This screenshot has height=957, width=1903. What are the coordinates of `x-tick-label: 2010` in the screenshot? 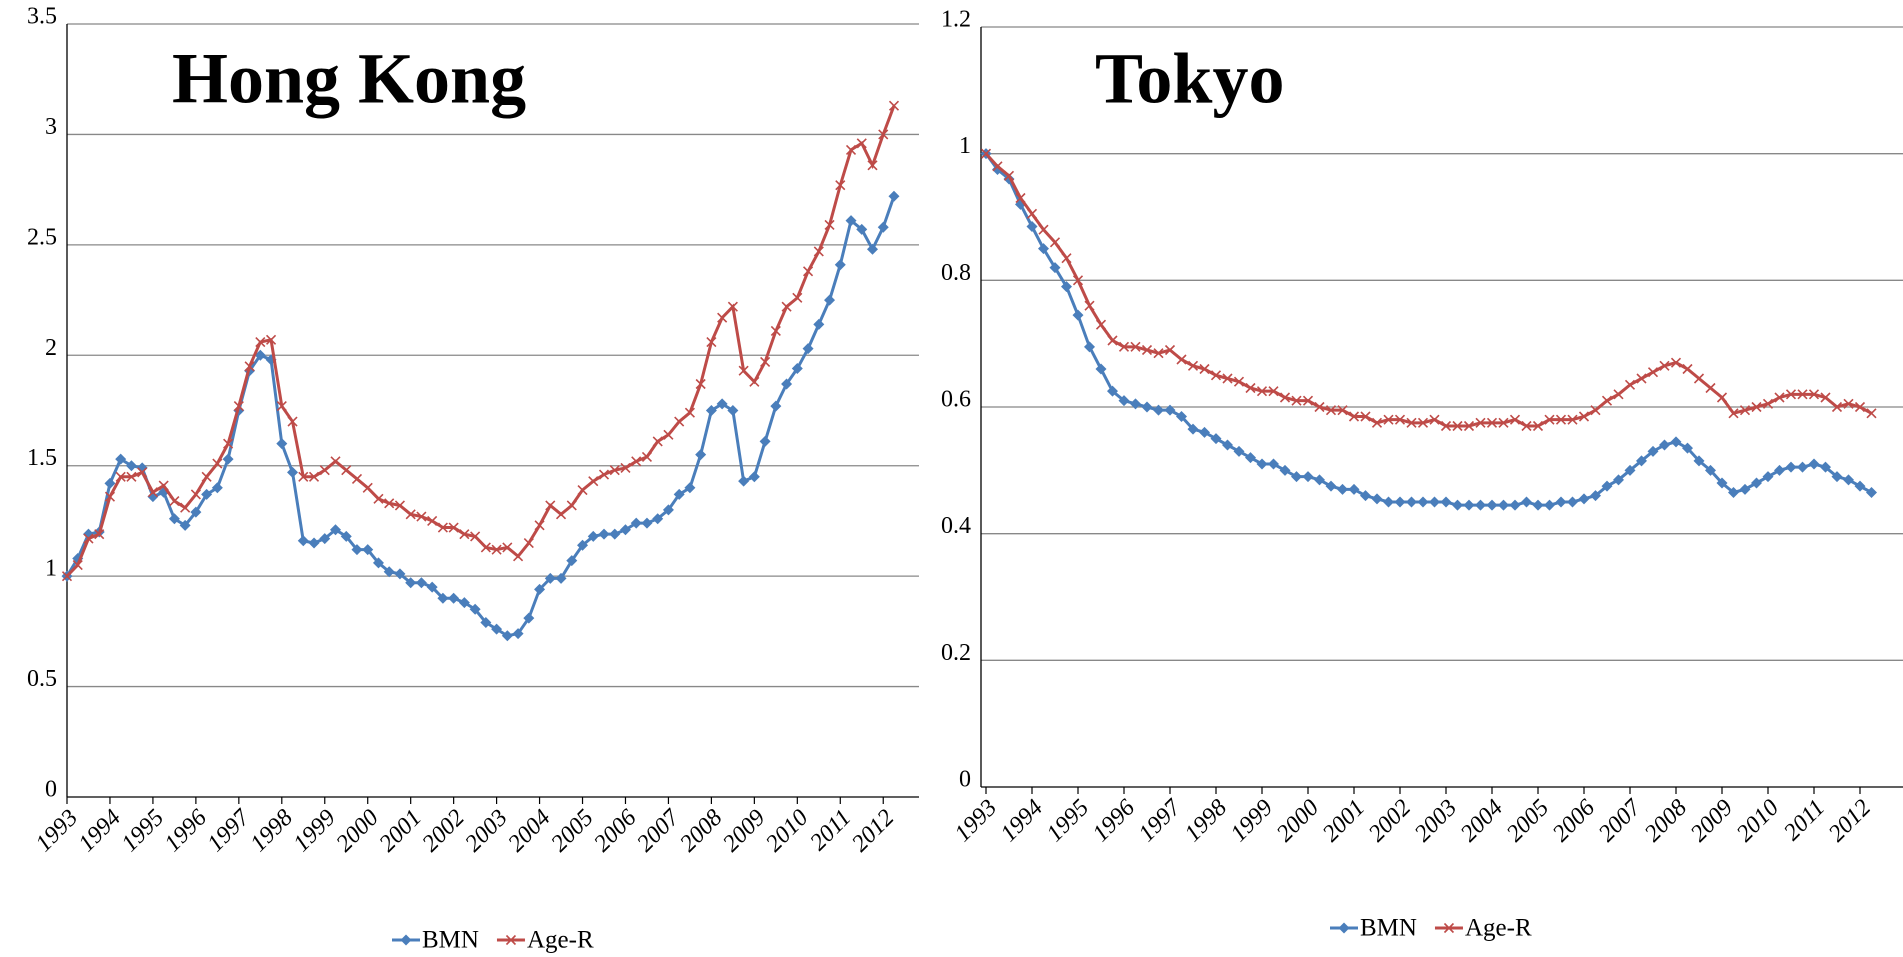 It's located at (787, 831).